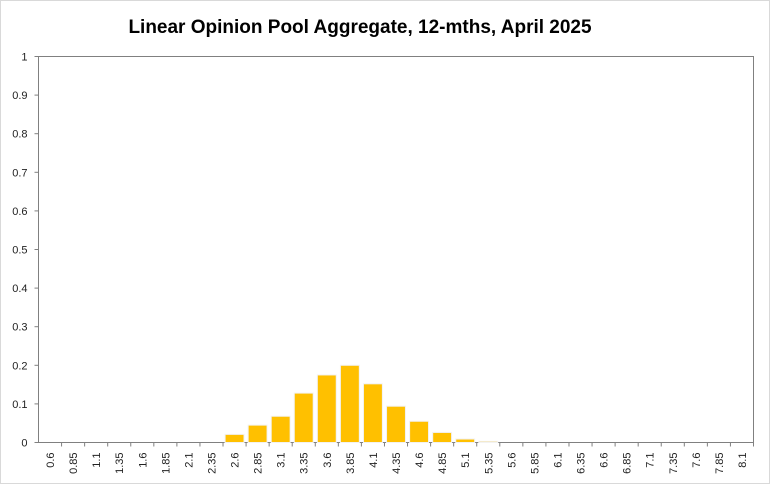 The height and width of the screenshot is (484, 770). I want to click on y-axis: 0 0.1 0.2 0.3 0.4 0.5 0.6 0.7 0.8 0.9 1, so click(25, 251).